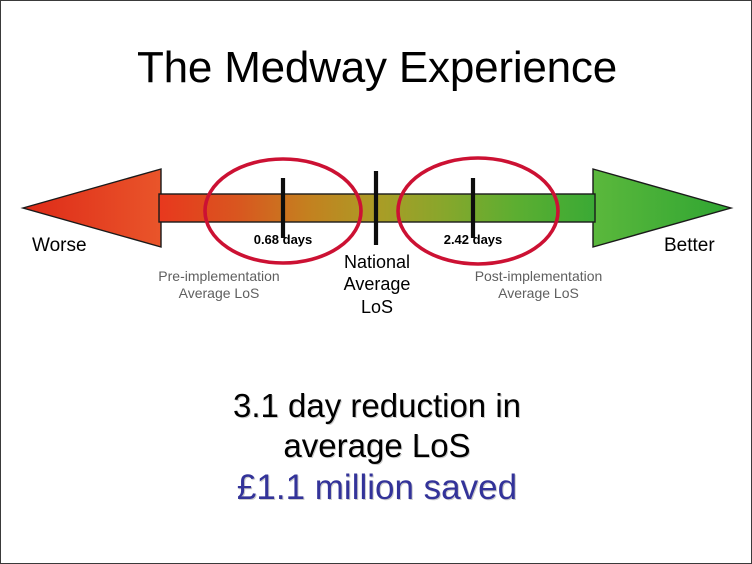  Describe the element at coordinates (689, 245) in the screenshot. I see `scale-end-label-better: Better` at that location.